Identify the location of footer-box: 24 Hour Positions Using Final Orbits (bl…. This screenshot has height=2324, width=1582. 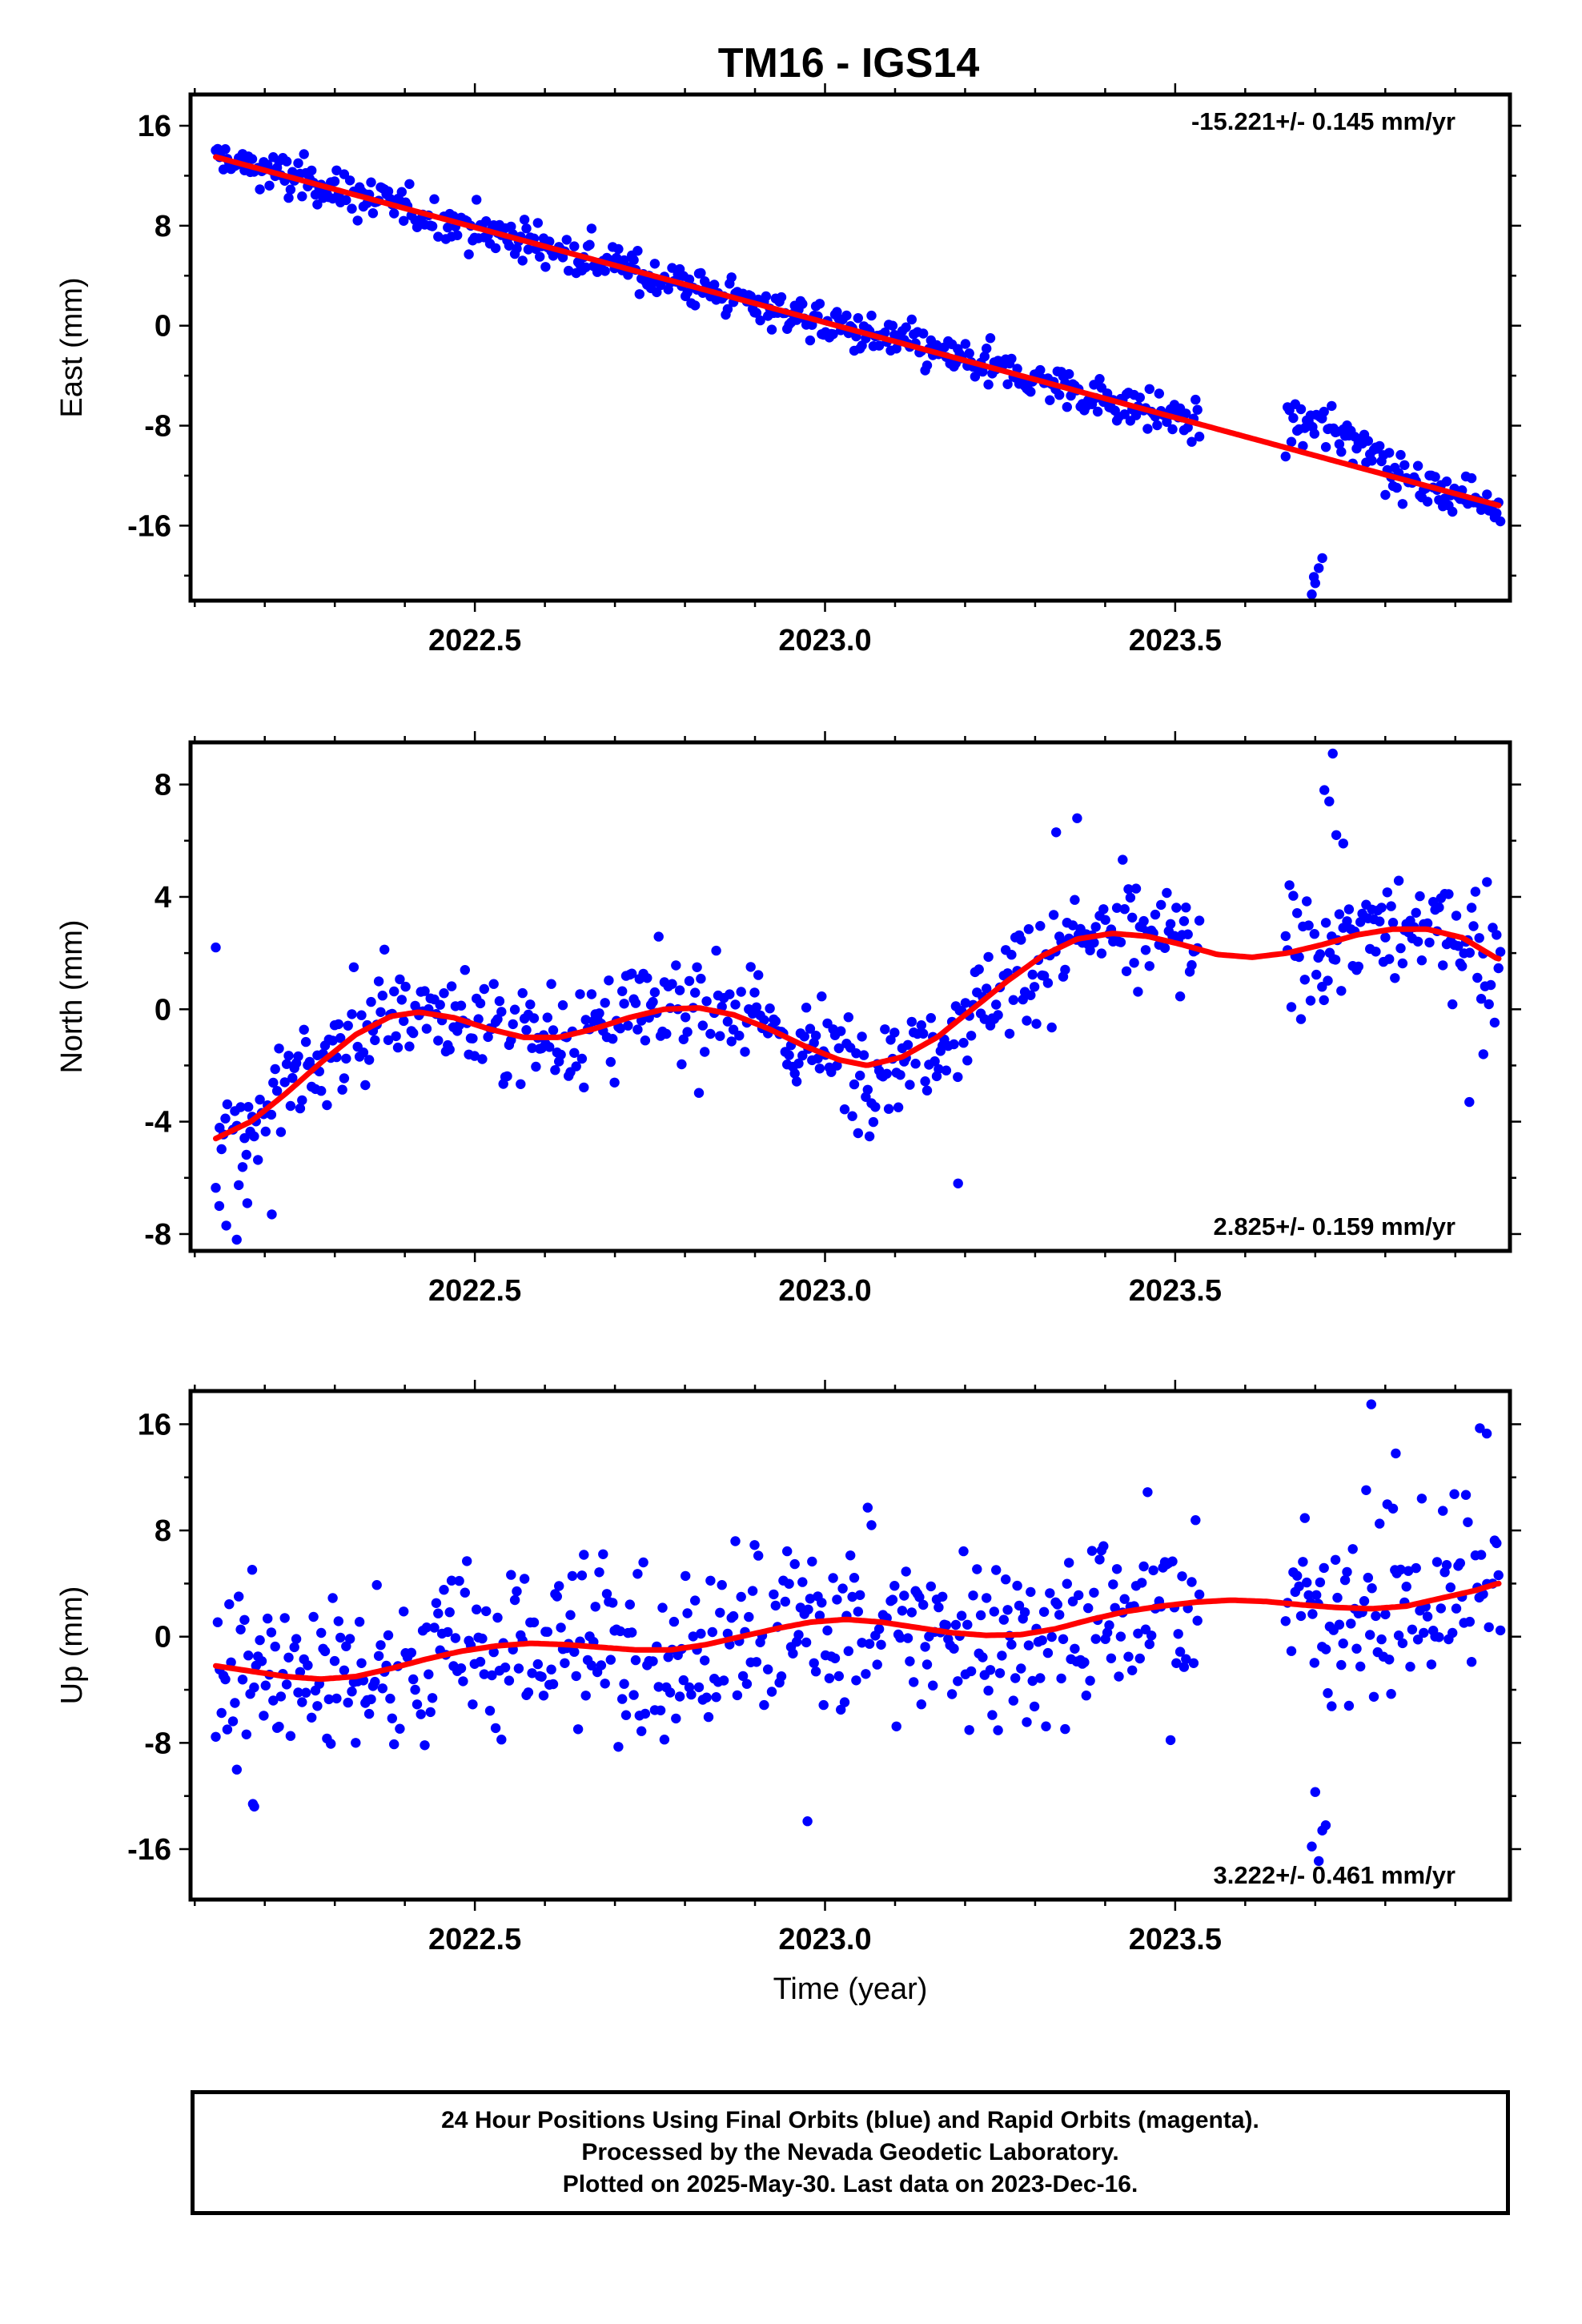
(850, 2152).